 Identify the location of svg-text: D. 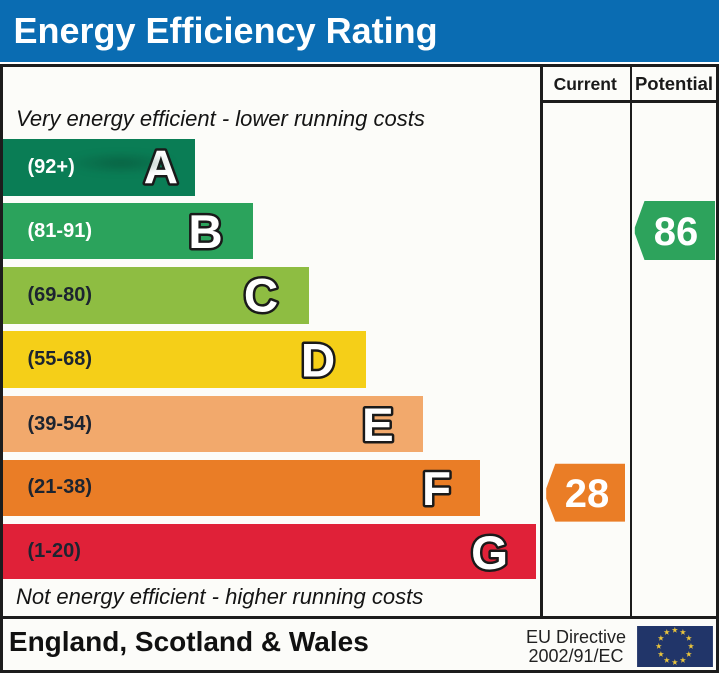
(318, 361).